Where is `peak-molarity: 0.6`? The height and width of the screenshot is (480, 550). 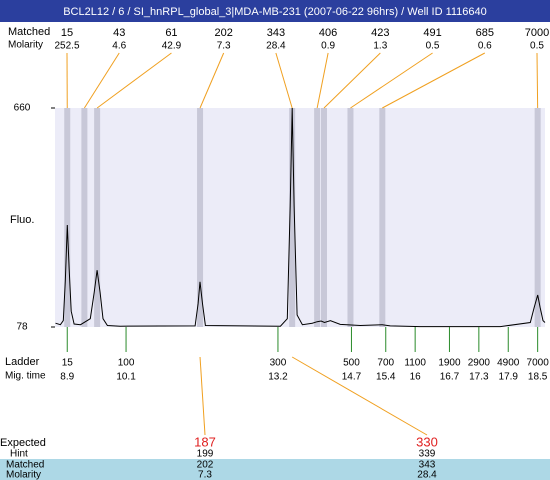 peak-molarity: 0.6 is located at coordinates (485, 46).